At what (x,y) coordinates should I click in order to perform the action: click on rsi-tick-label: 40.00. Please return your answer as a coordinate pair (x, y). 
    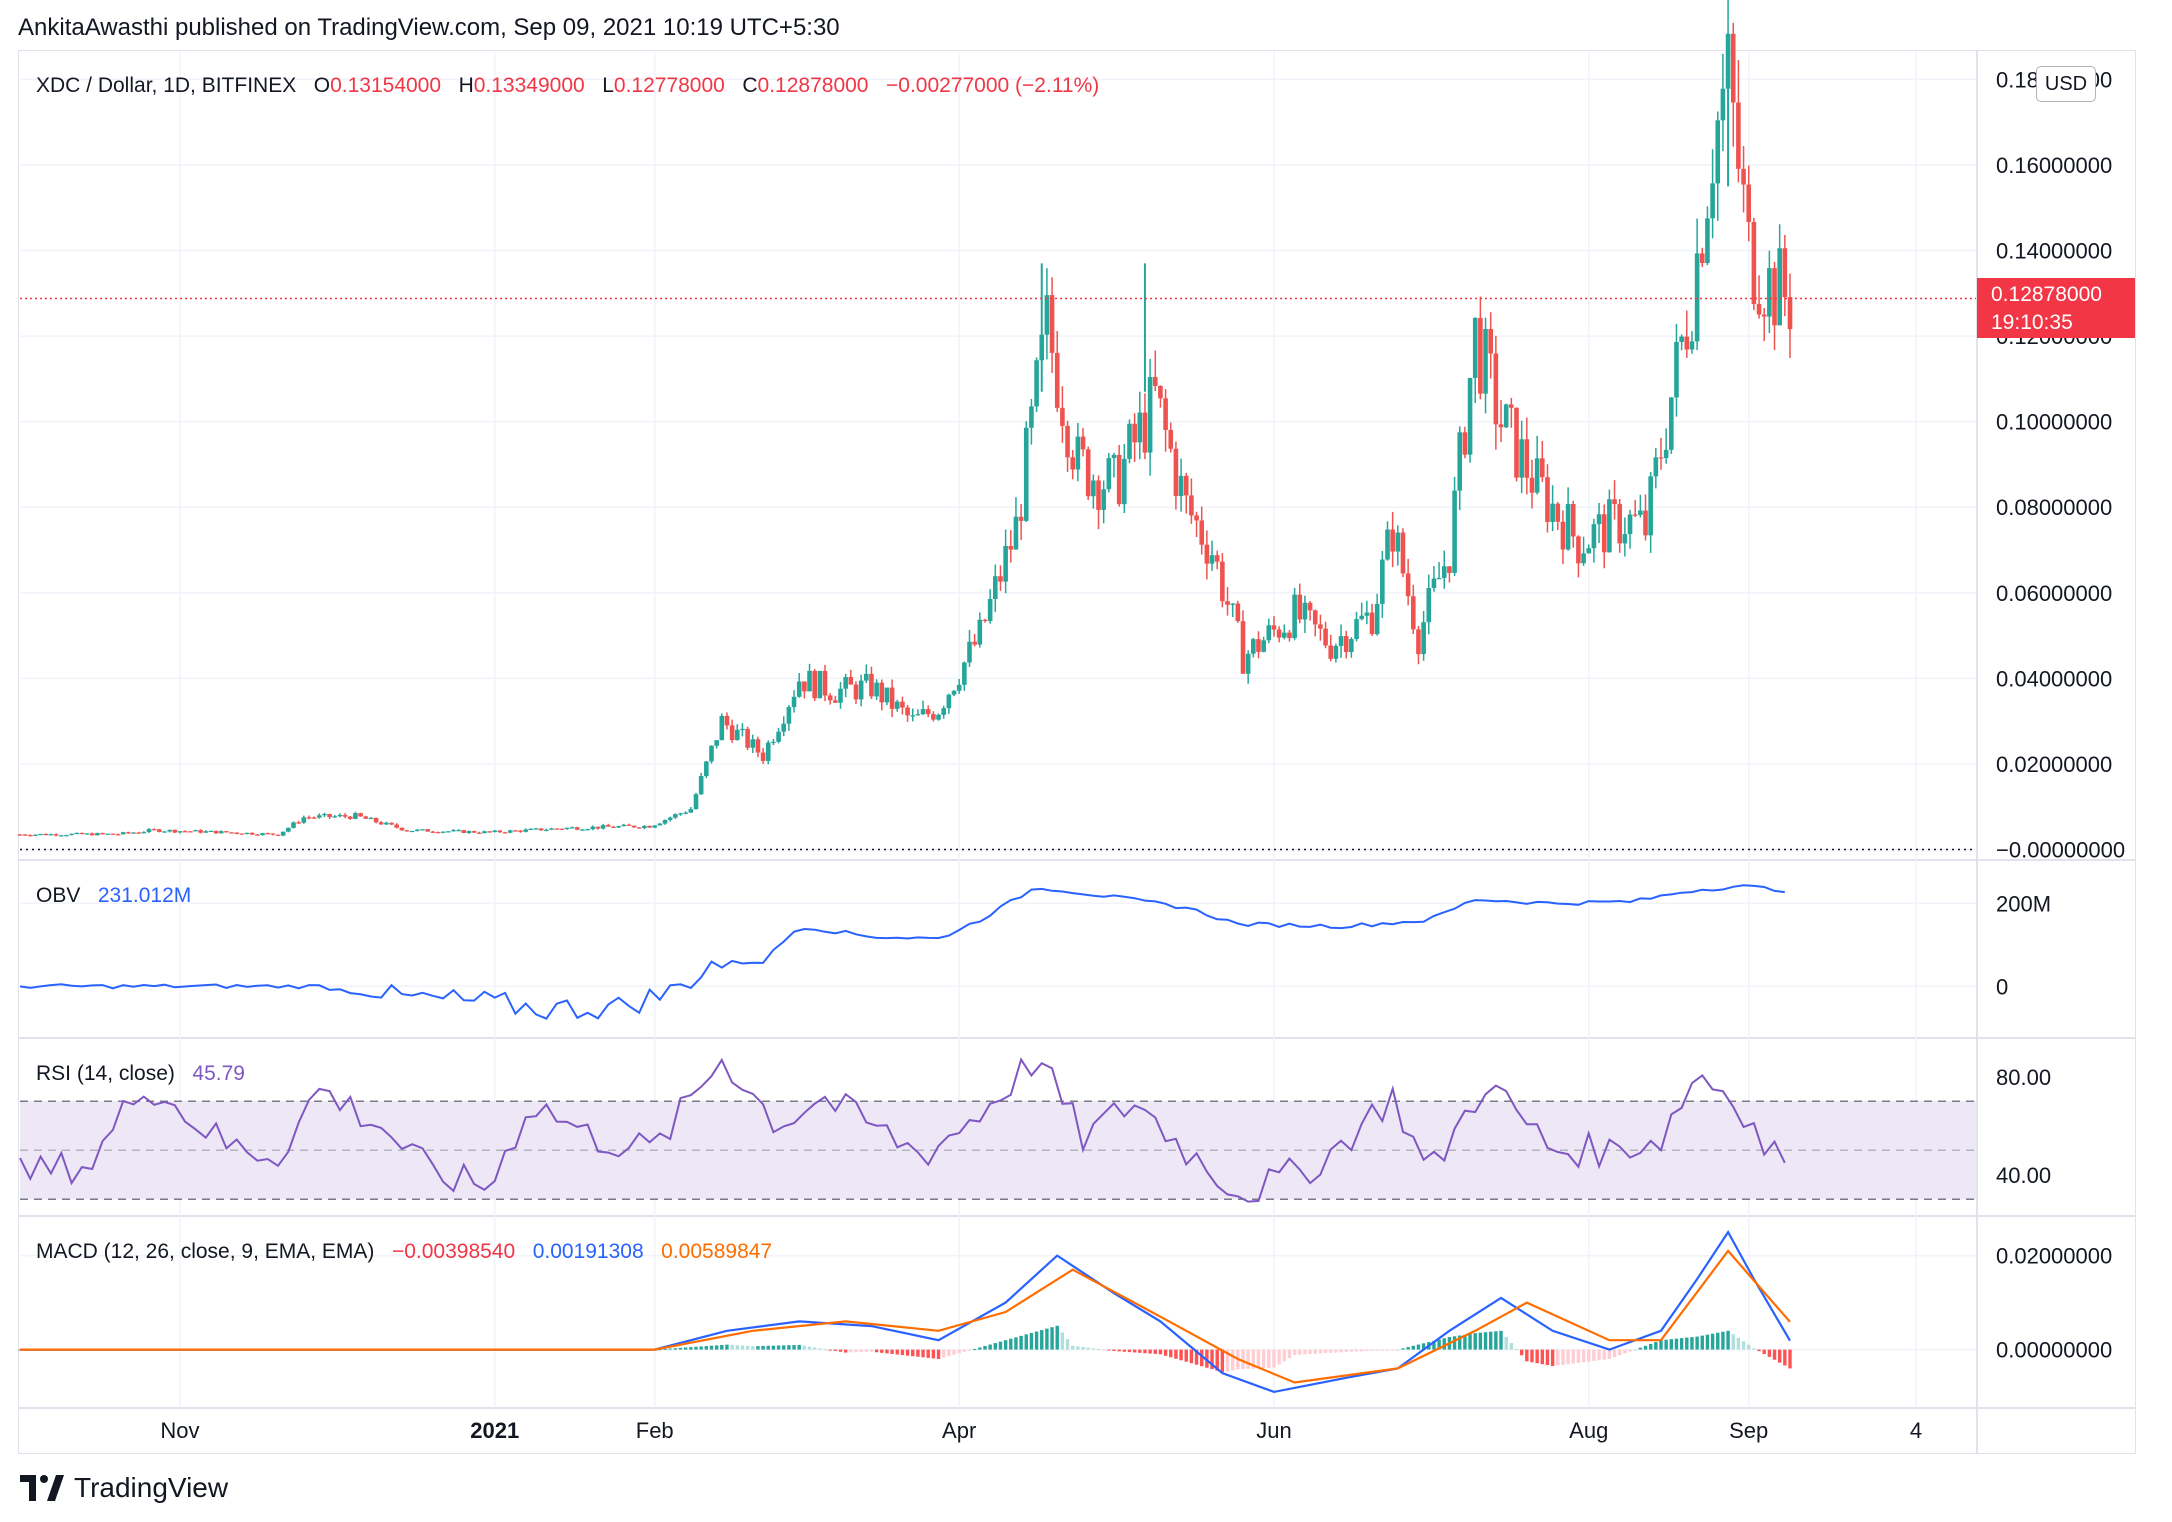
    Looking at the image, I should click on (2023, 1175).